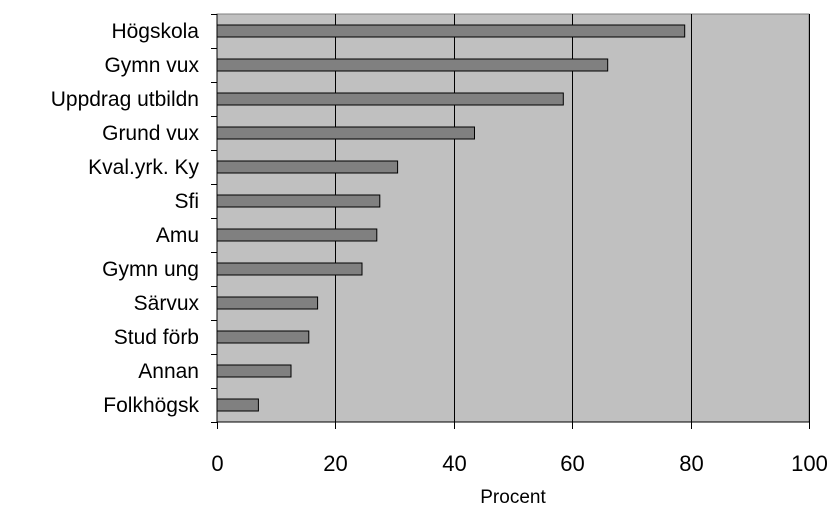  I want to click on x-axis-title: Procent, so click(513, 497).